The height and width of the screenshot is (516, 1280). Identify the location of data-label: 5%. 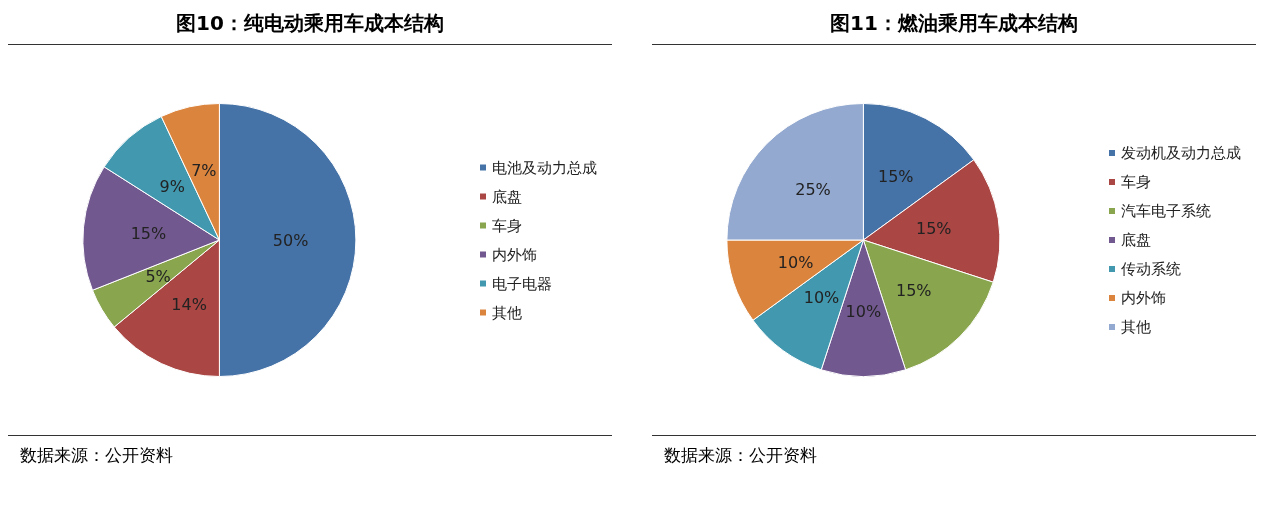
(158, 276).